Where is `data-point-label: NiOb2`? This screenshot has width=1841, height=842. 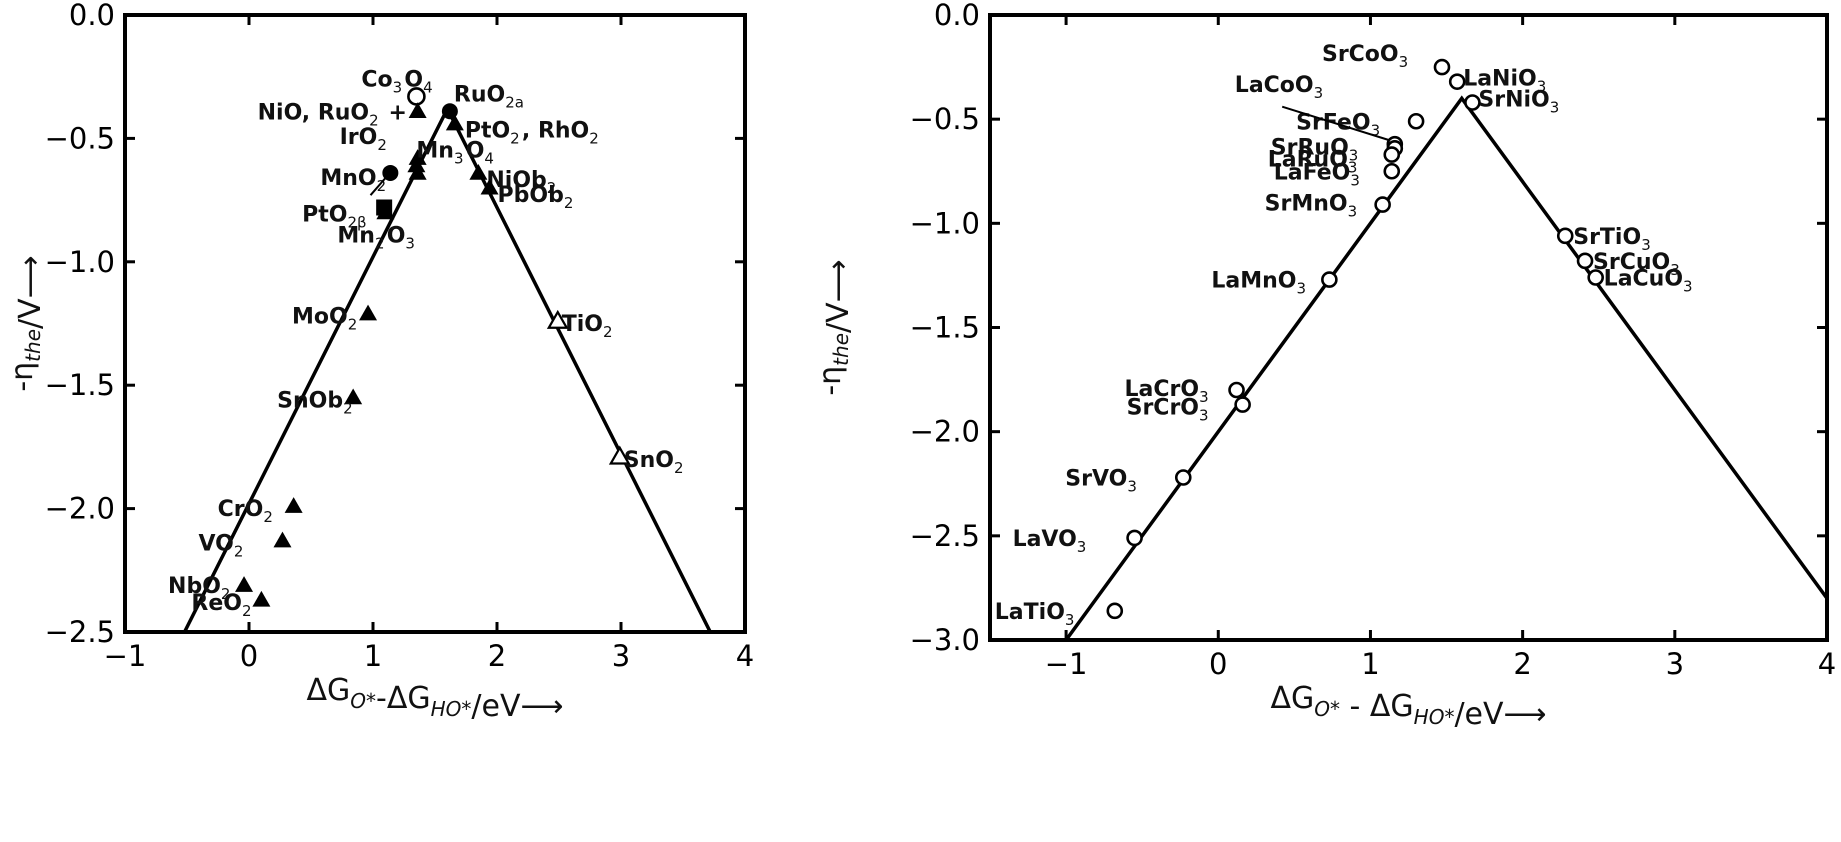 data-point-label: NiOb2 is located at coordinates (522, 182).